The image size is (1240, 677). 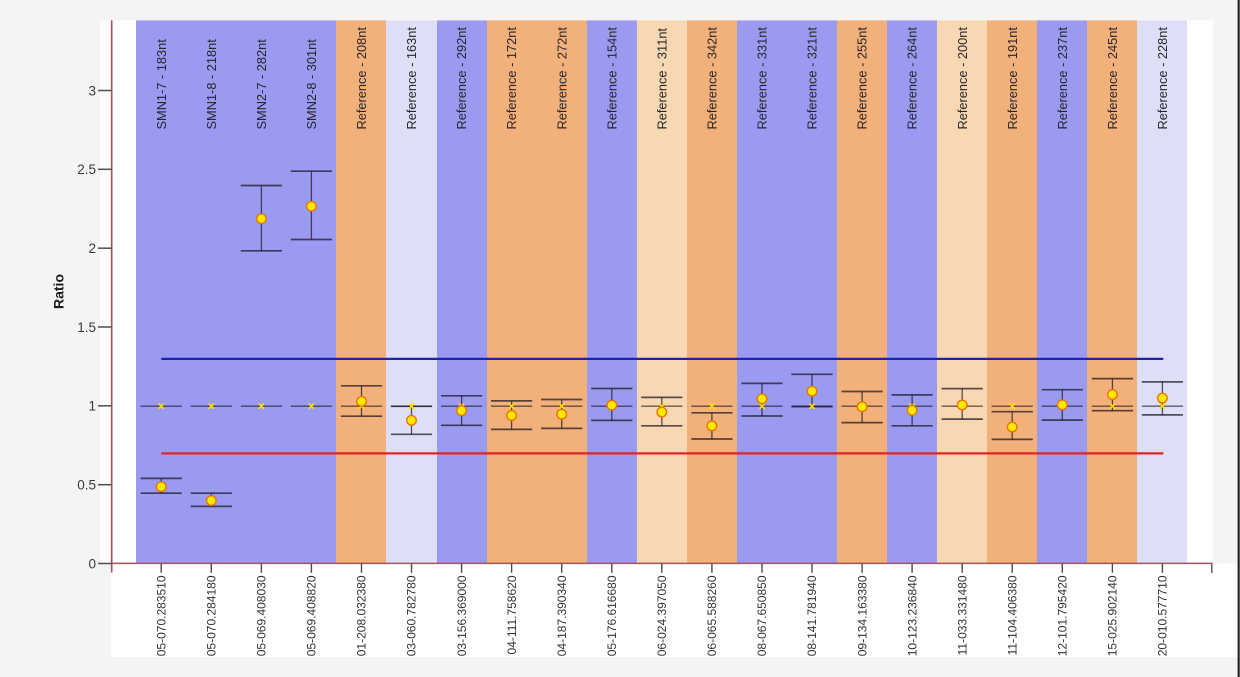 I want to click on svg-text: Reference - 331nt, so click(x=762, y=78).